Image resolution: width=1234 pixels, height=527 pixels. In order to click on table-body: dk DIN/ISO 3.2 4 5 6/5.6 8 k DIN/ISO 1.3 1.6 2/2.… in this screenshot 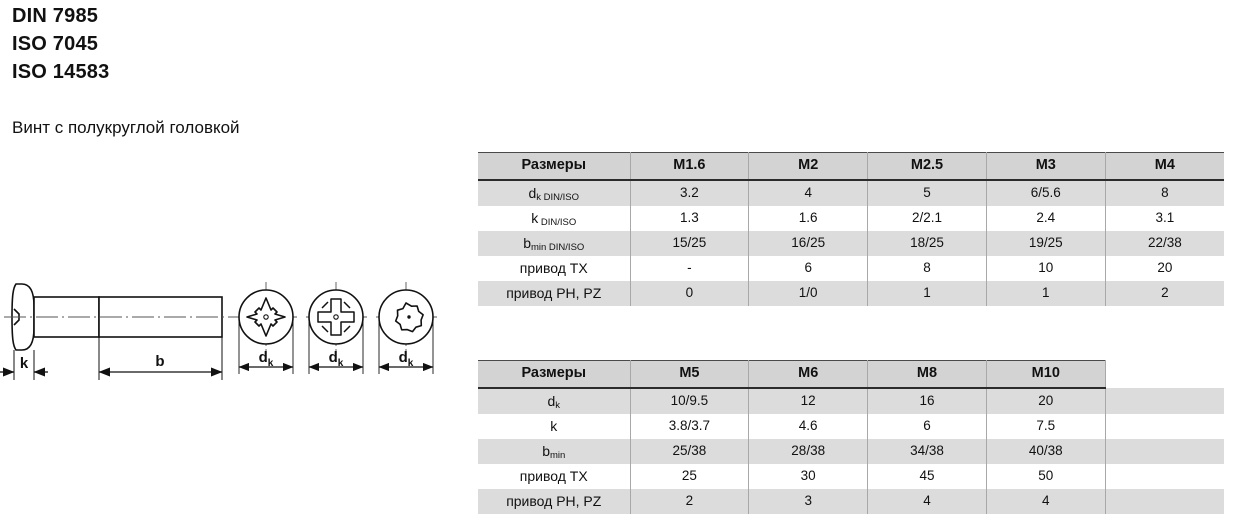, I will do `click(851, 243)`.